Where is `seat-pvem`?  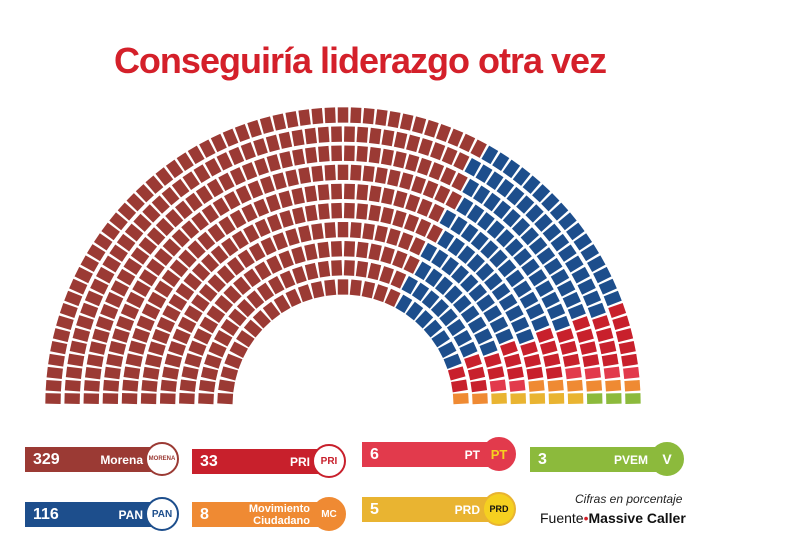 seat-pvem is located at coordinates (633, 399).